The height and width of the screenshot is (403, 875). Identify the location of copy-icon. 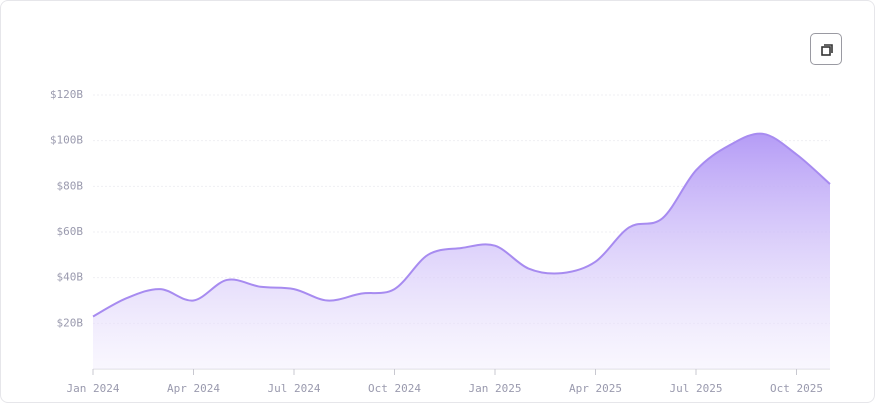
(827, 50).